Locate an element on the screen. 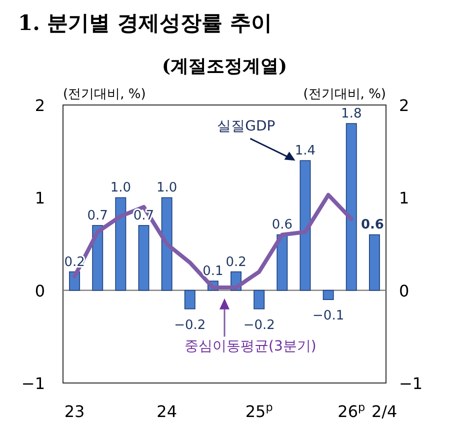  x-tick-label: 24 is located at coordinates (166, 411).